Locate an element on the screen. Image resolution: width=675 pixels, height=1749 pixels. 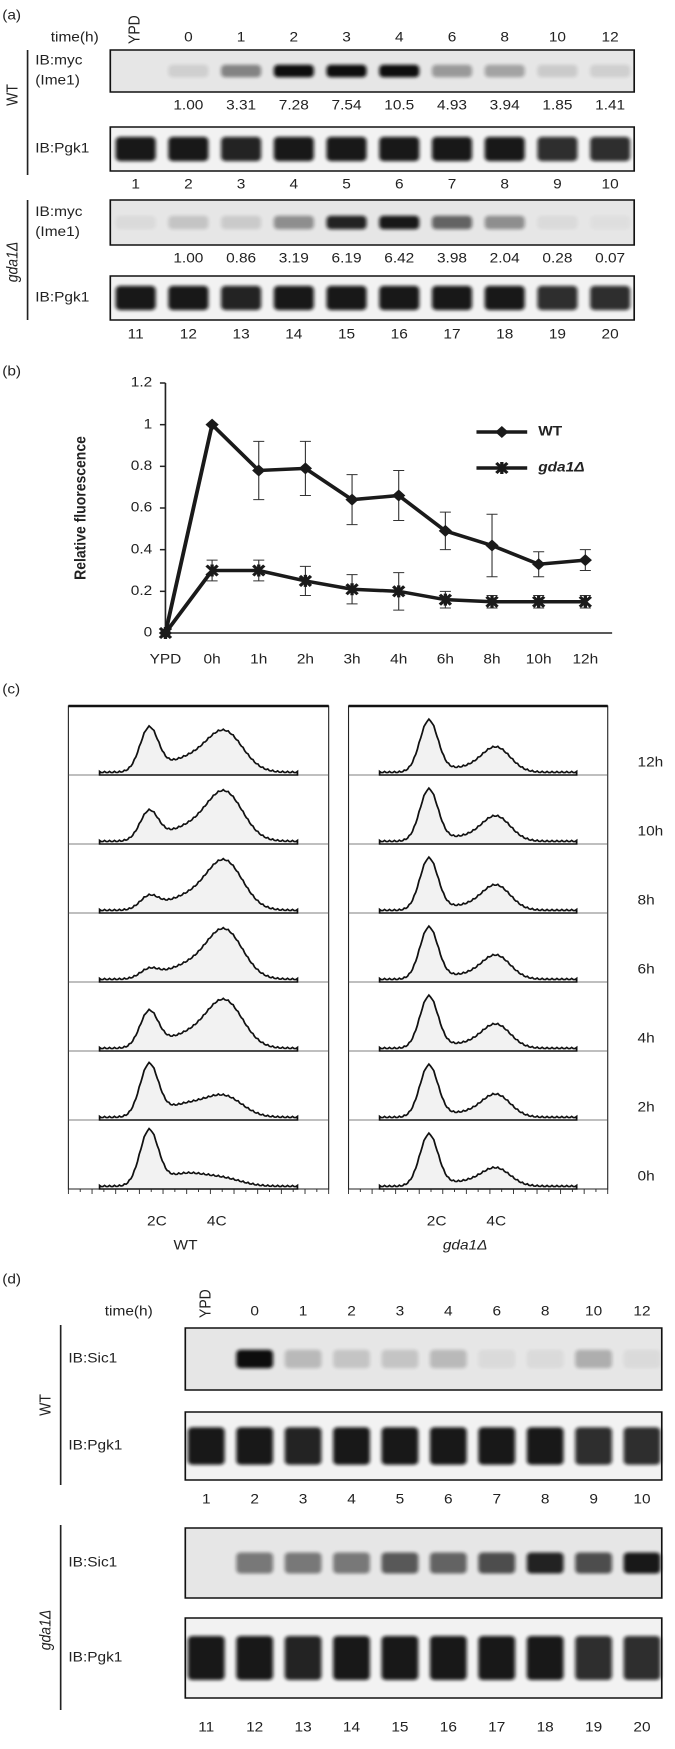
time-label: 4h is located at coordinates (646, 1038).